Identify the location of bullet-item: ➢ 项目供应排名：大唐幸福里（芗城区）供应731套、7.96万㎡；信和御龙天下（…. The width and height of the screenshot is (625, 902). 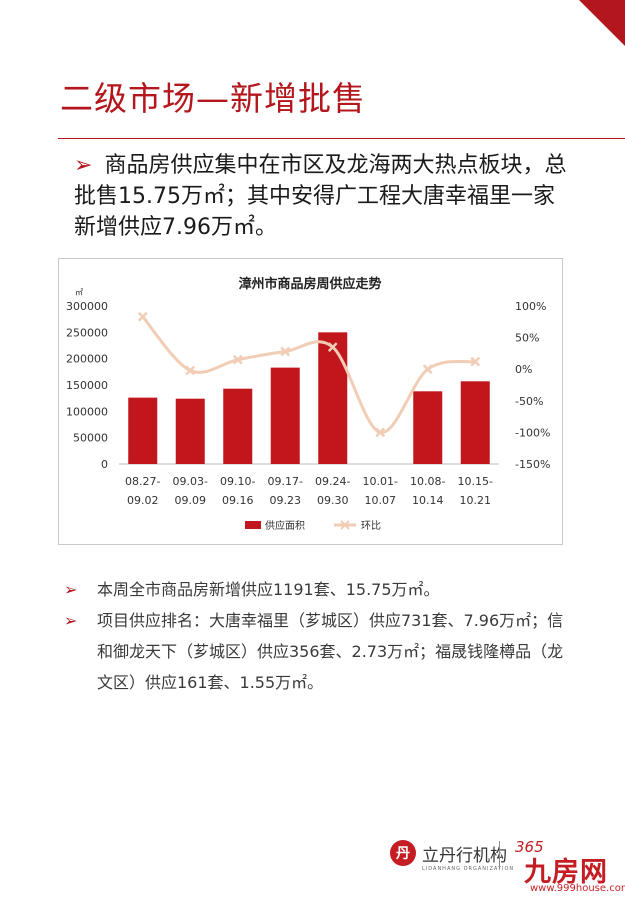
(314, 651).